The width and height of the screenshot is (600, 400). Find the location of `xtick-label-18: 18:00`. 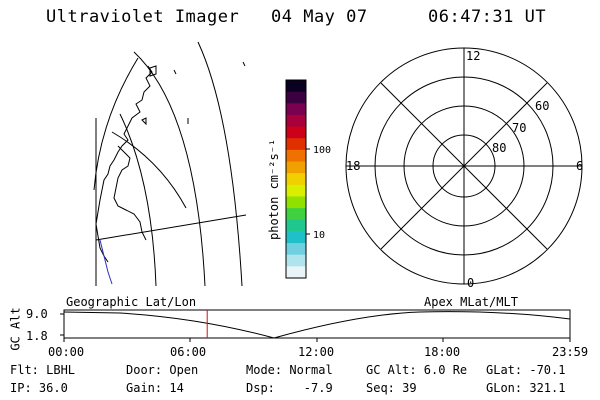

xtick-label-18: 18:00 is located at coordinates (442, 352).